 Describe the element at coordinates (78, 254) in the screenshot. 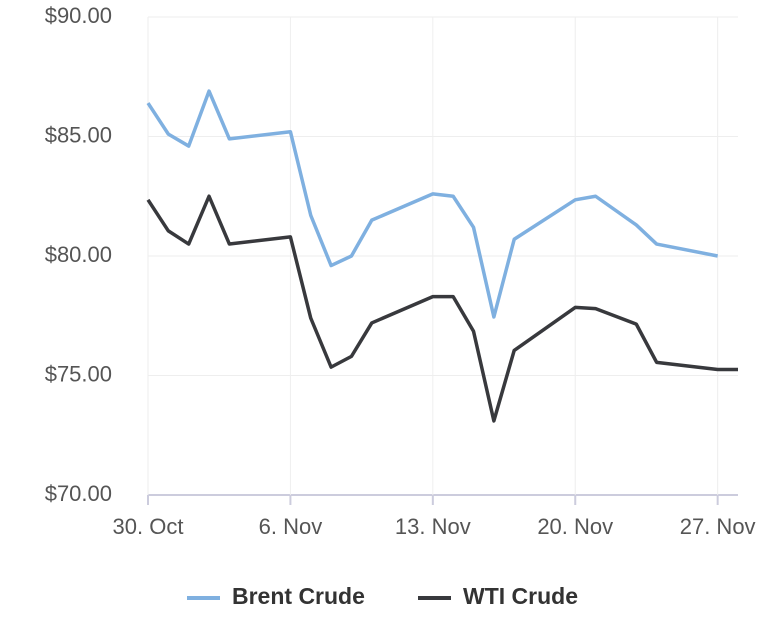

I see `y-tick-label: $80.00` at that location.